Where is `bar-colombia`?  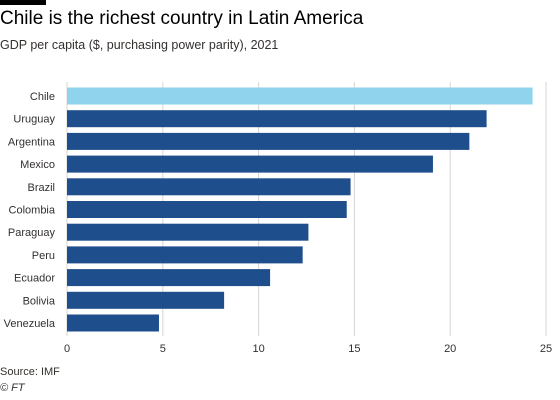 bar-colombia is located at coordinates (207, 209).